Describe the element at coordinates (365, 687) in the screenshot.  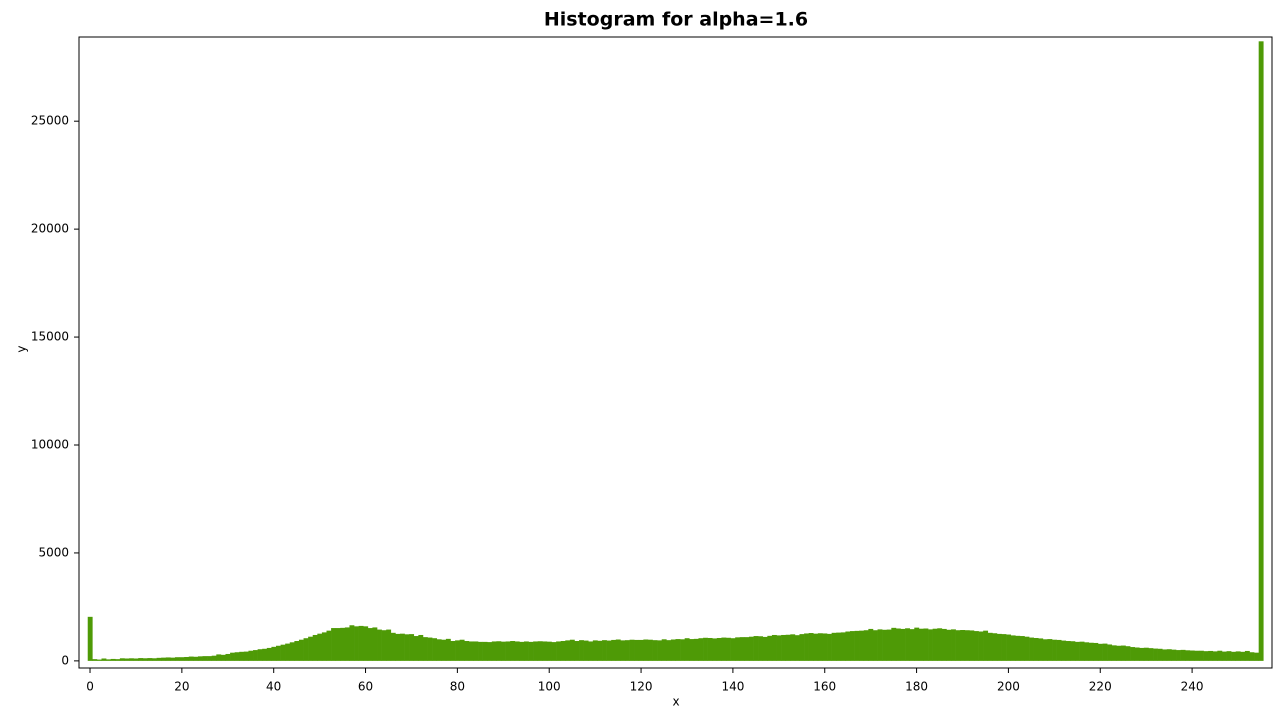
I see `x-tick-label: 60` at that location.